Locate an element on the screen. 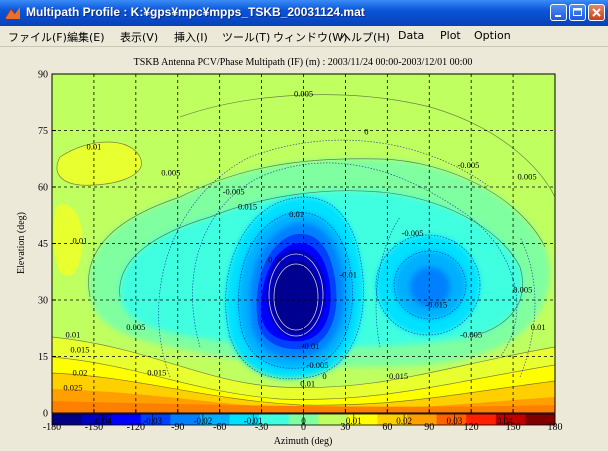 The height and width of the screenshot is (451, 608). x-tick-label: -60 is located at coordinates (219, 427).